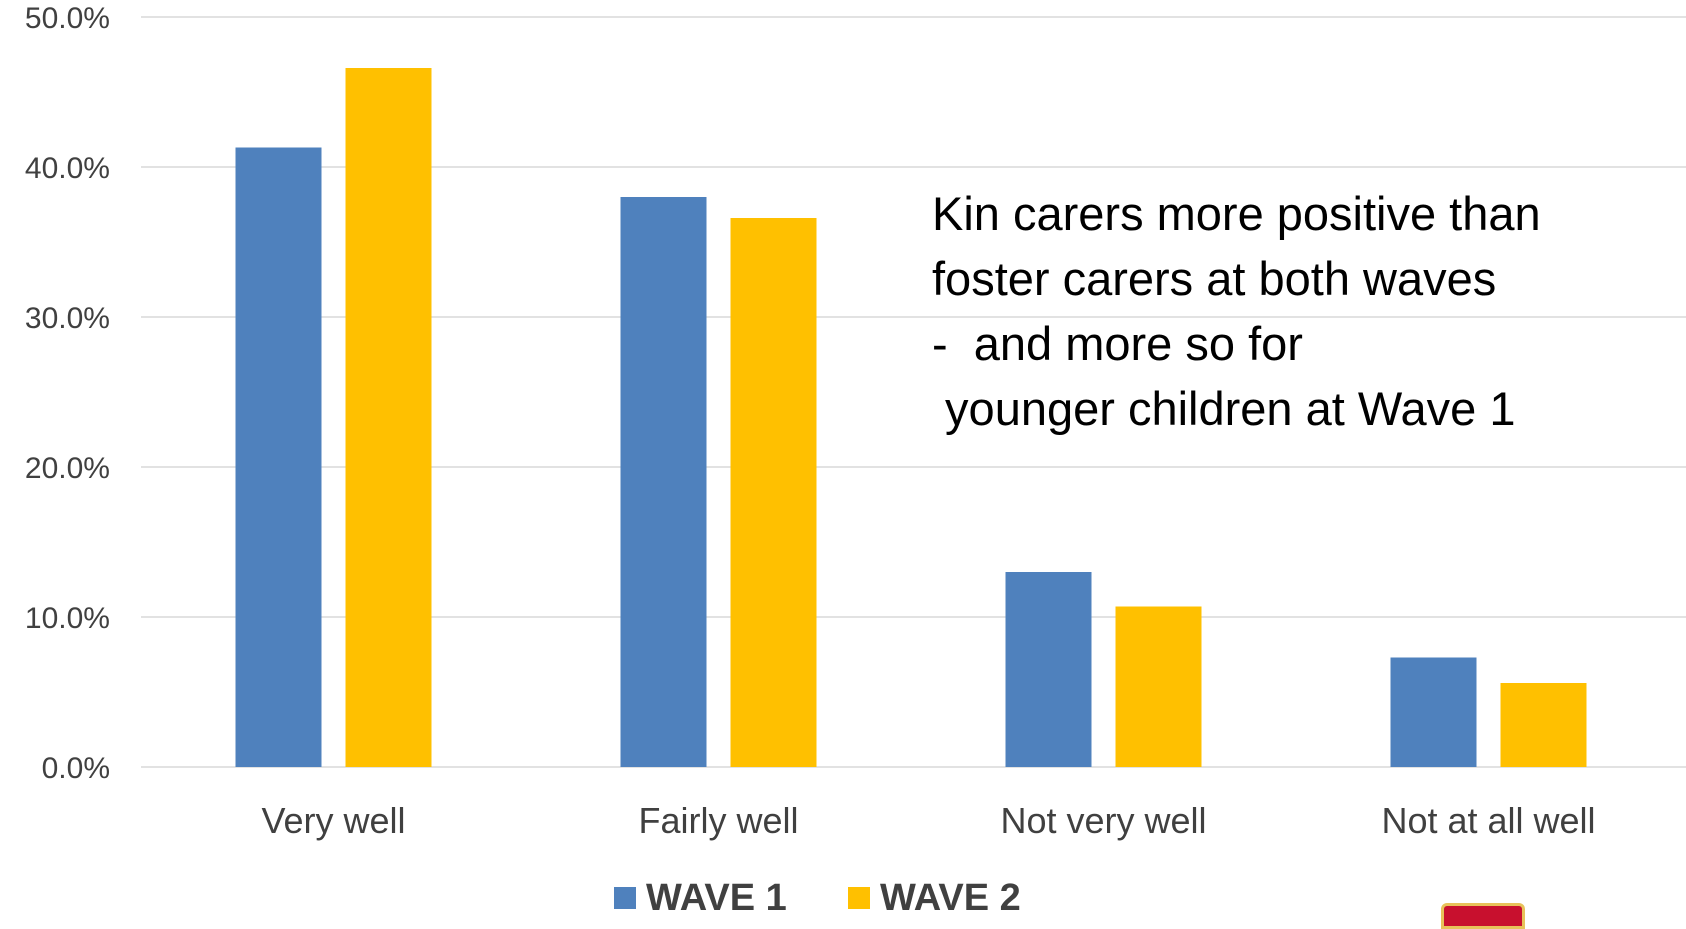  I want to click on annotation-line: younger children at Wave 1, so click(1223, 408).